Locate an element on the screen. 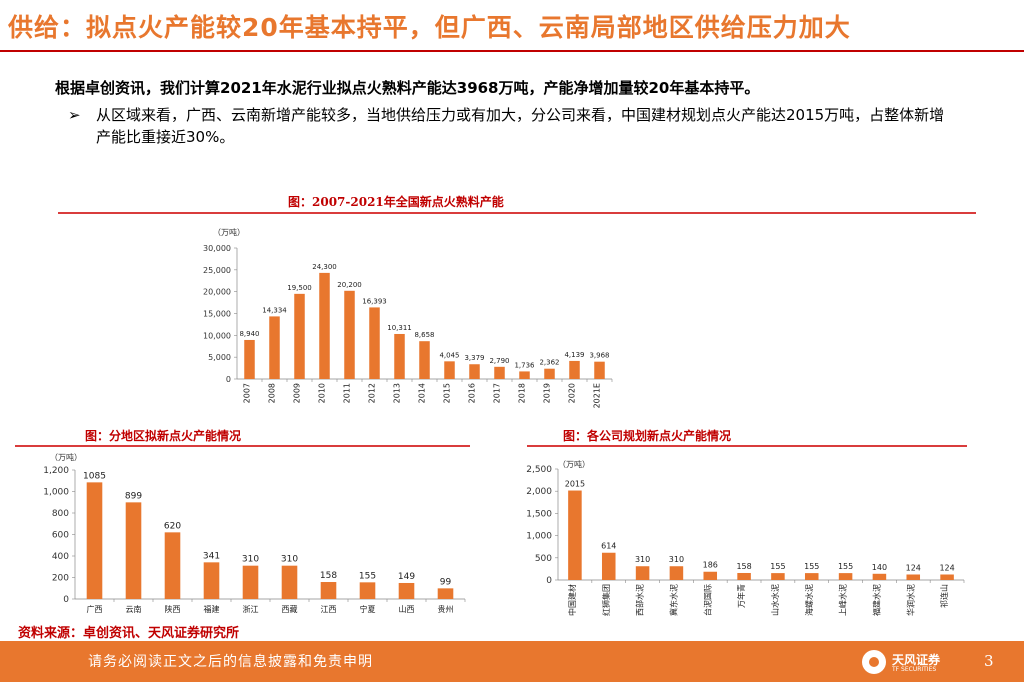 This screenshot has height=682, width=1024. bar-value-label: 3,379 is located at coordinates (474, 358).